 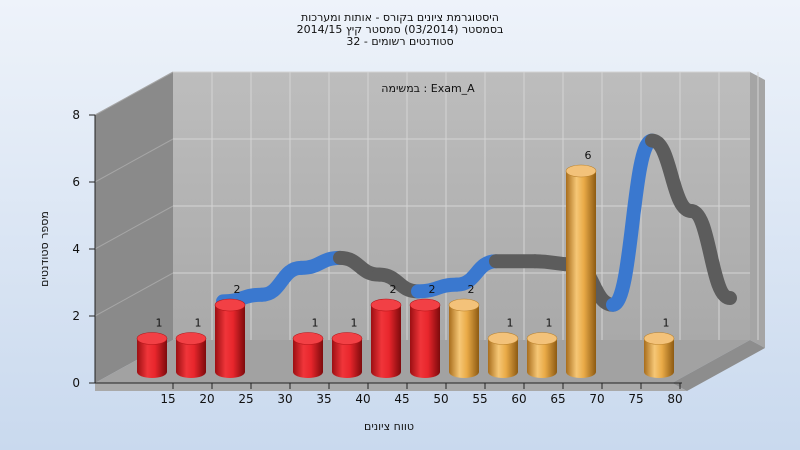 What do you see at coordinates (389, 426) in the screenshot?
I see `x-axis-label: טווח ציונים` at bounding box center [389, 426].